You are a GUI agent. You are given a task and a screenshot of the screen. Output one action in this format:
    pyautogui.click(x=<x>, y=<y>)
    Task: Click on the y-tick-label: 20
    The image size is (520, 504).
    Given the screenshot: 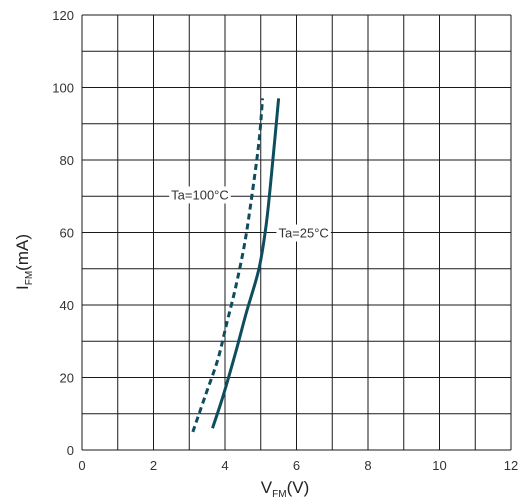 What is the action you would take?
    pyautogui.click(x=67, y=378)
    